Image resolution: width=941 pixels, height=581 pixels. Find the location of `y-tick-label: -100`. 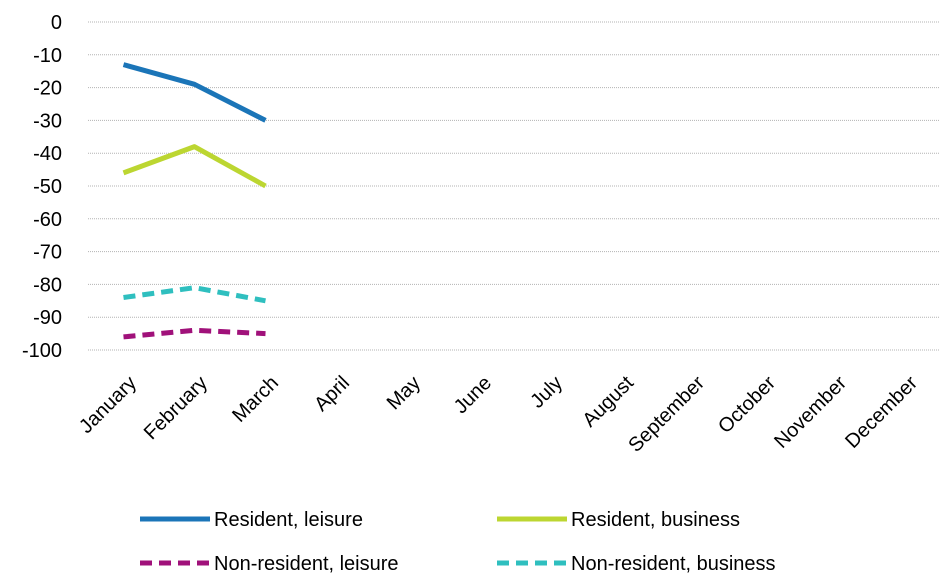

y-tick-label: -100 is located at coordinates (42, 351).